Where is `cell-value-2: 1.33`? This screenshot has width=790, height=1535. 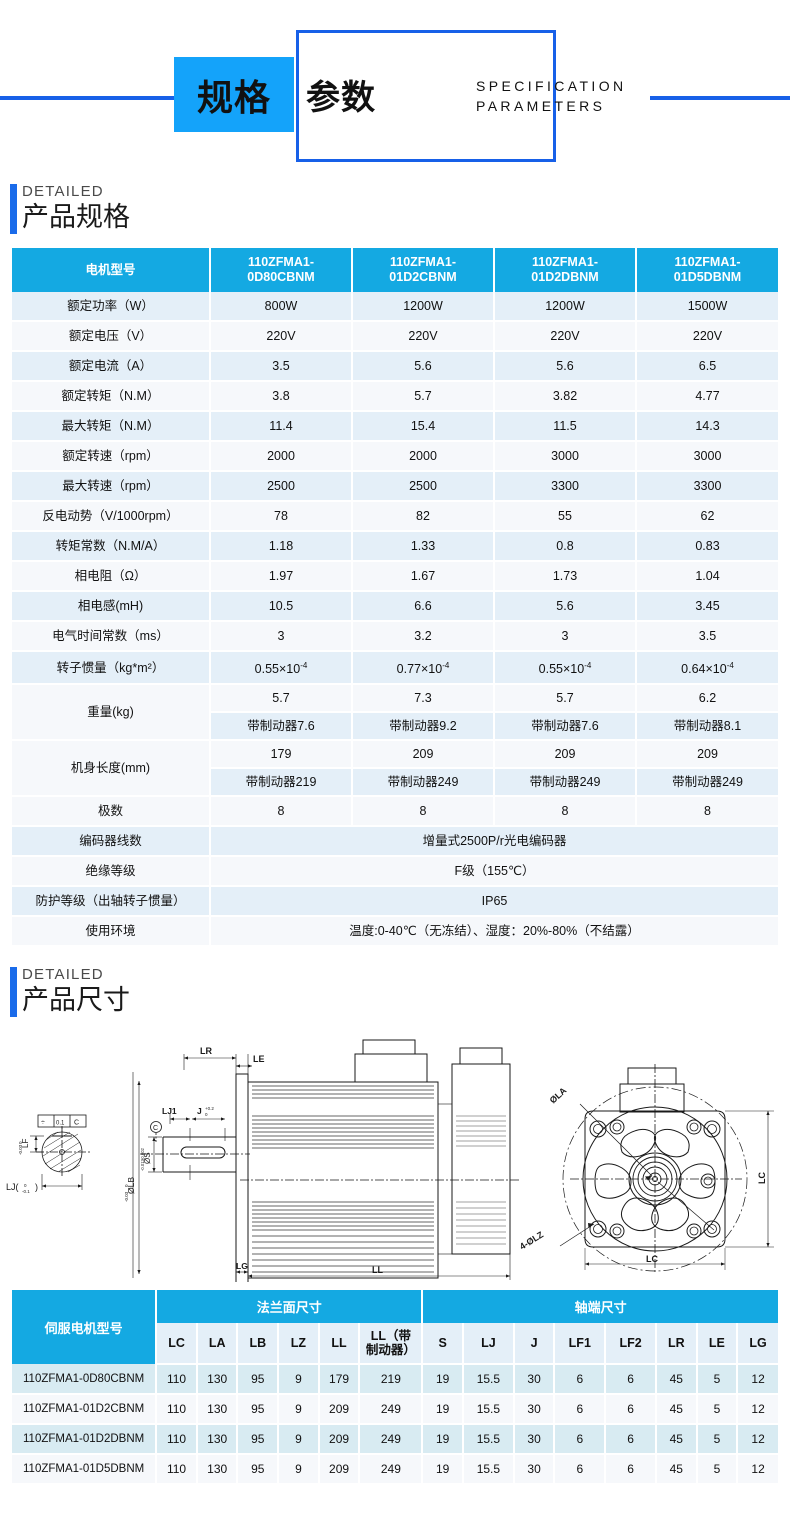
cell-value-2: 1.33 is located at coordinates (423, 546).